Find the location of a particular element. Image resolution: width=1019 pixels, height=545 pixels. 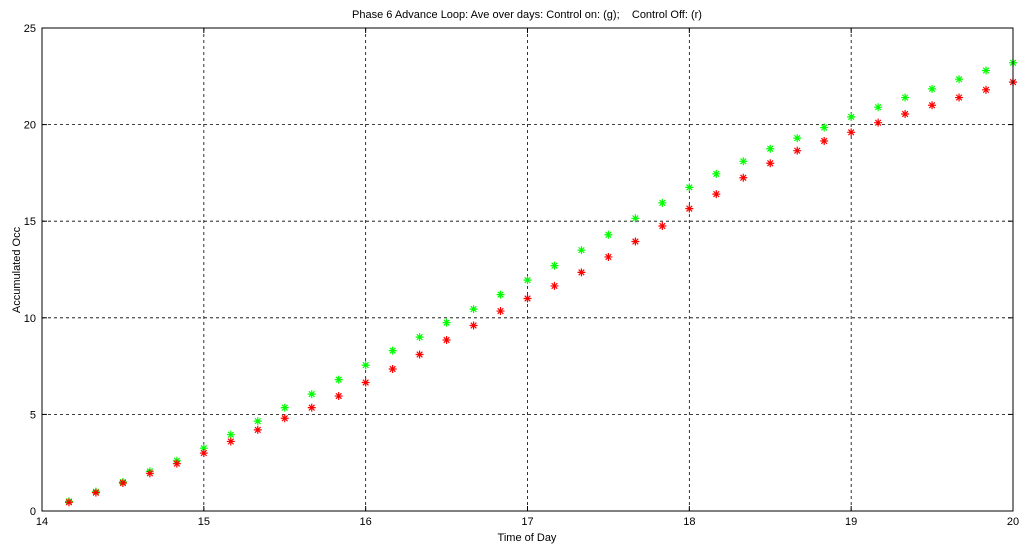

y-axis-title: Accumulated Occ is located at coordinates (17, 269).